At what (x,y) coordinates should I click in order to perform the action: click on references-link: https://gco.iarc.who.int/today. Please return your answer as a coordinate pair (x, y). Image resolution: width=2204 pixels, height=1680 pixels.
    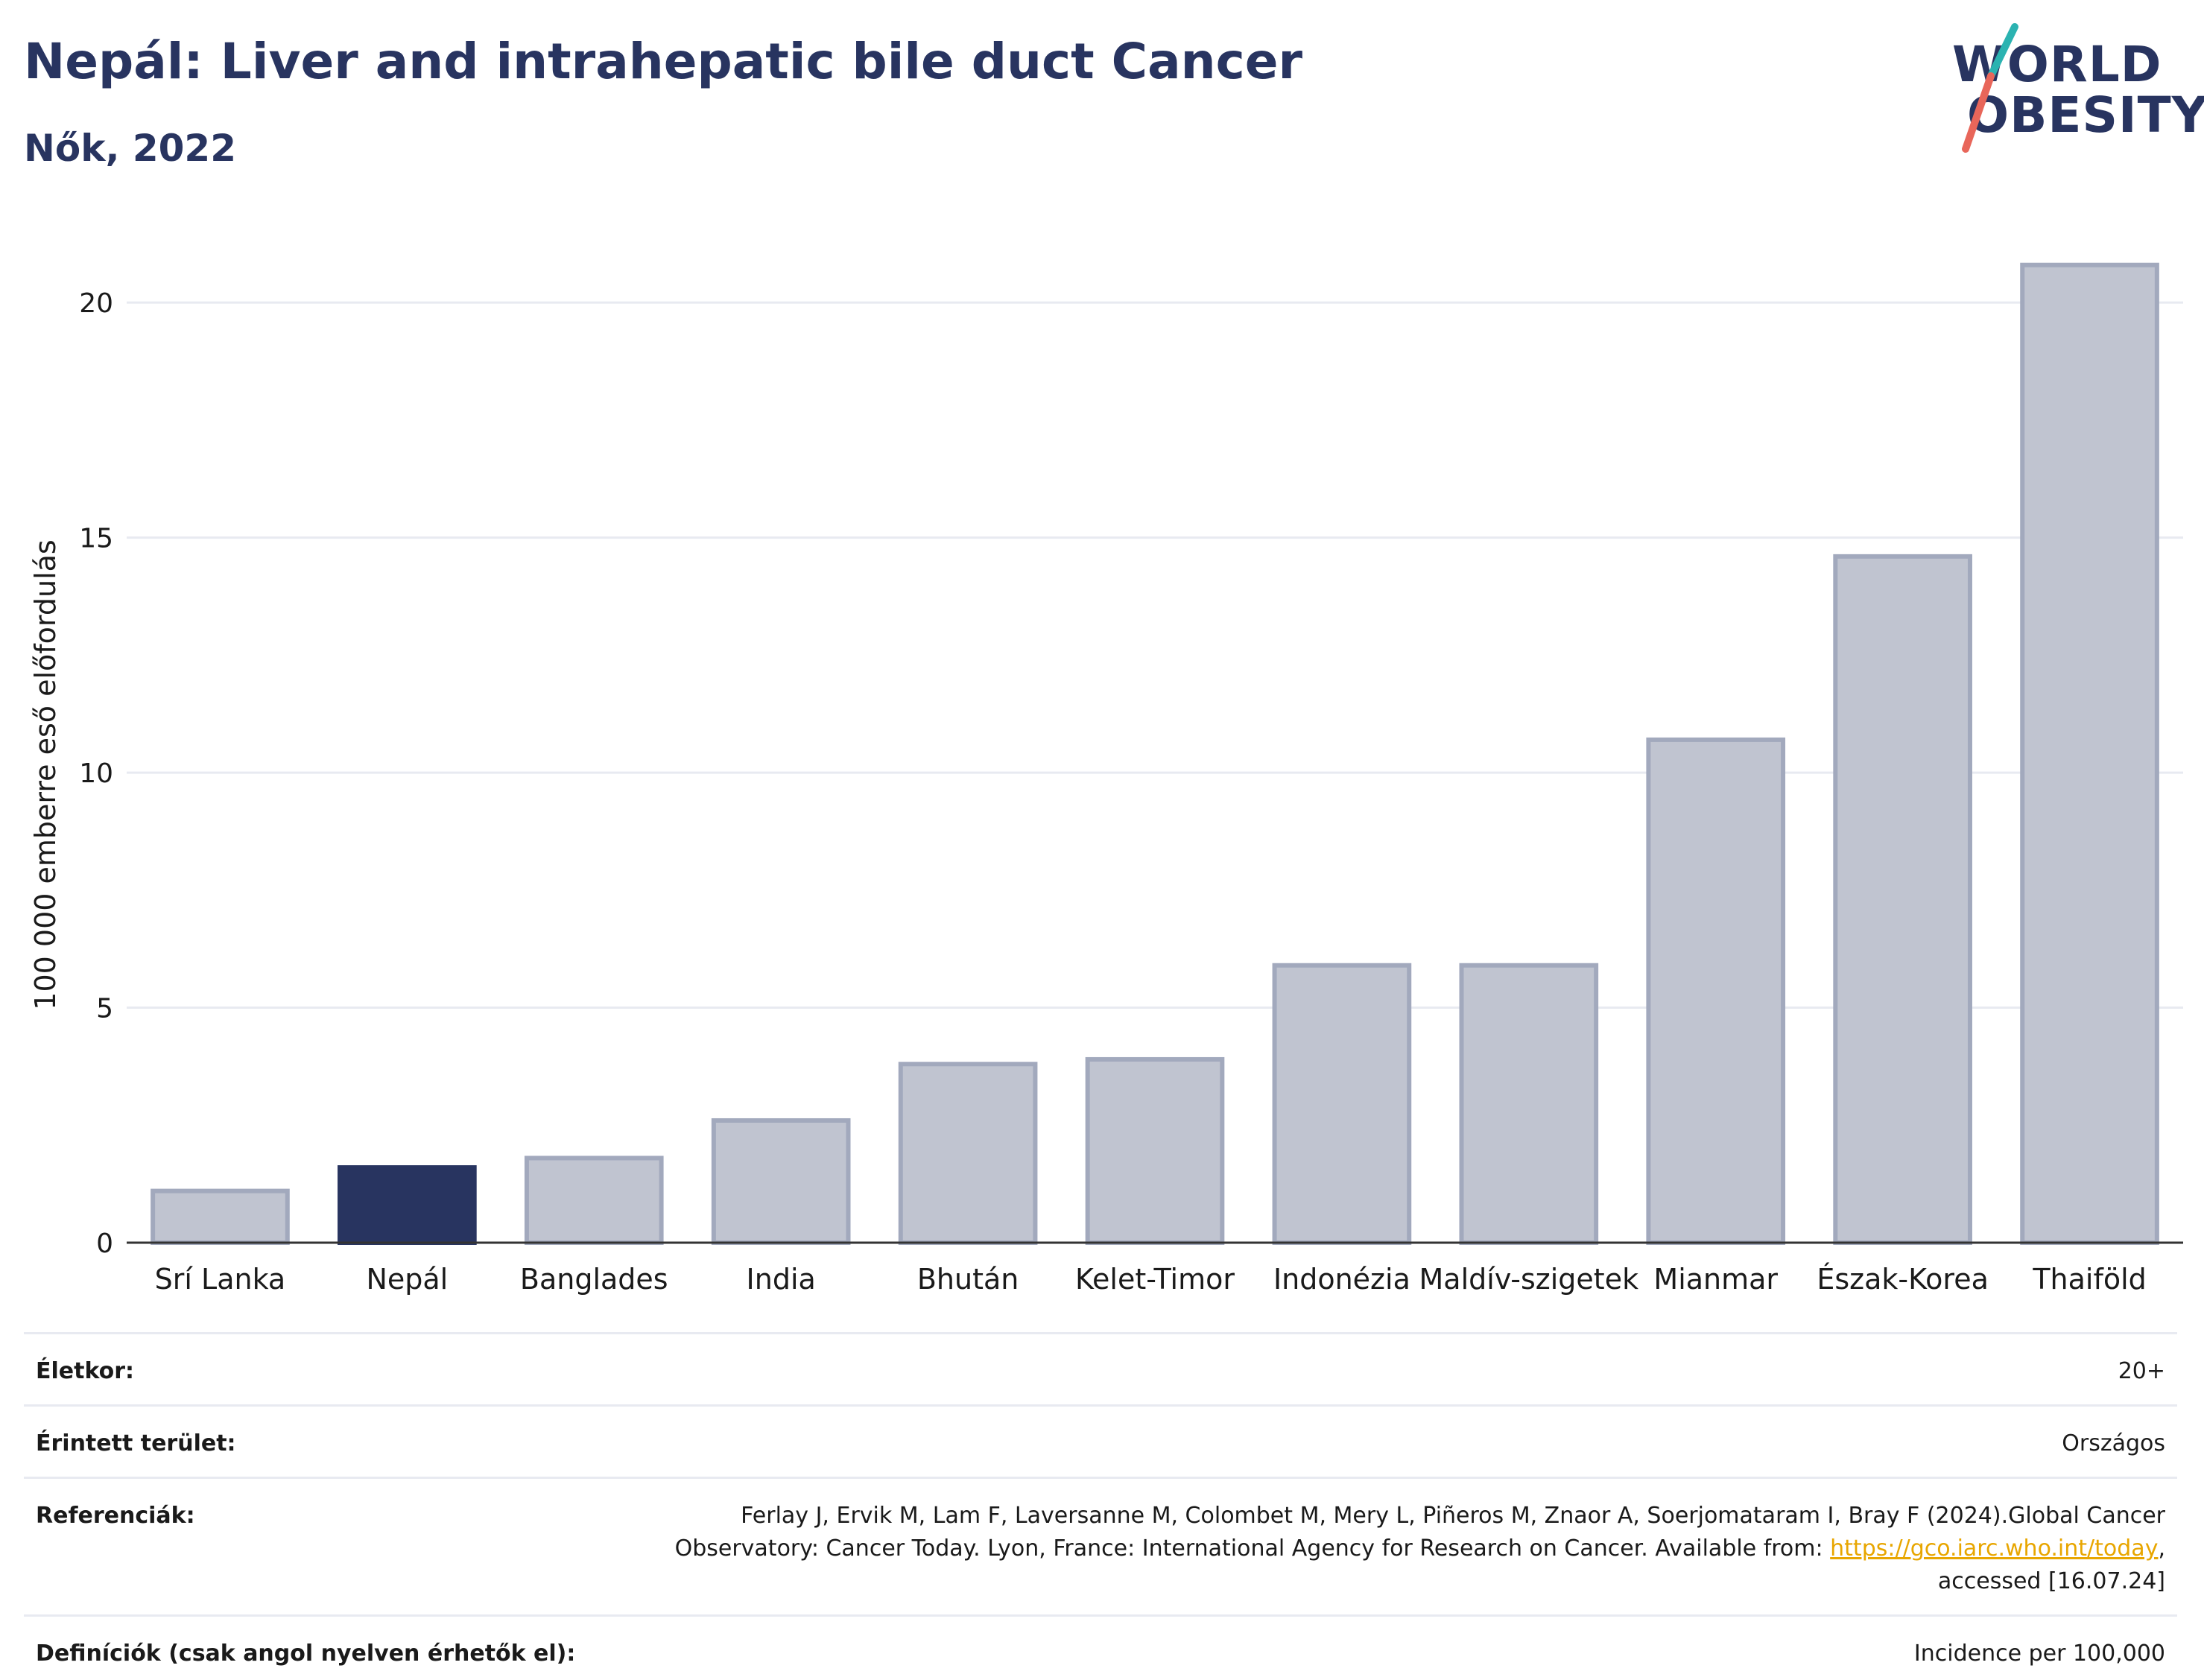
    Looking at the image, I should click on (1994, 1548).